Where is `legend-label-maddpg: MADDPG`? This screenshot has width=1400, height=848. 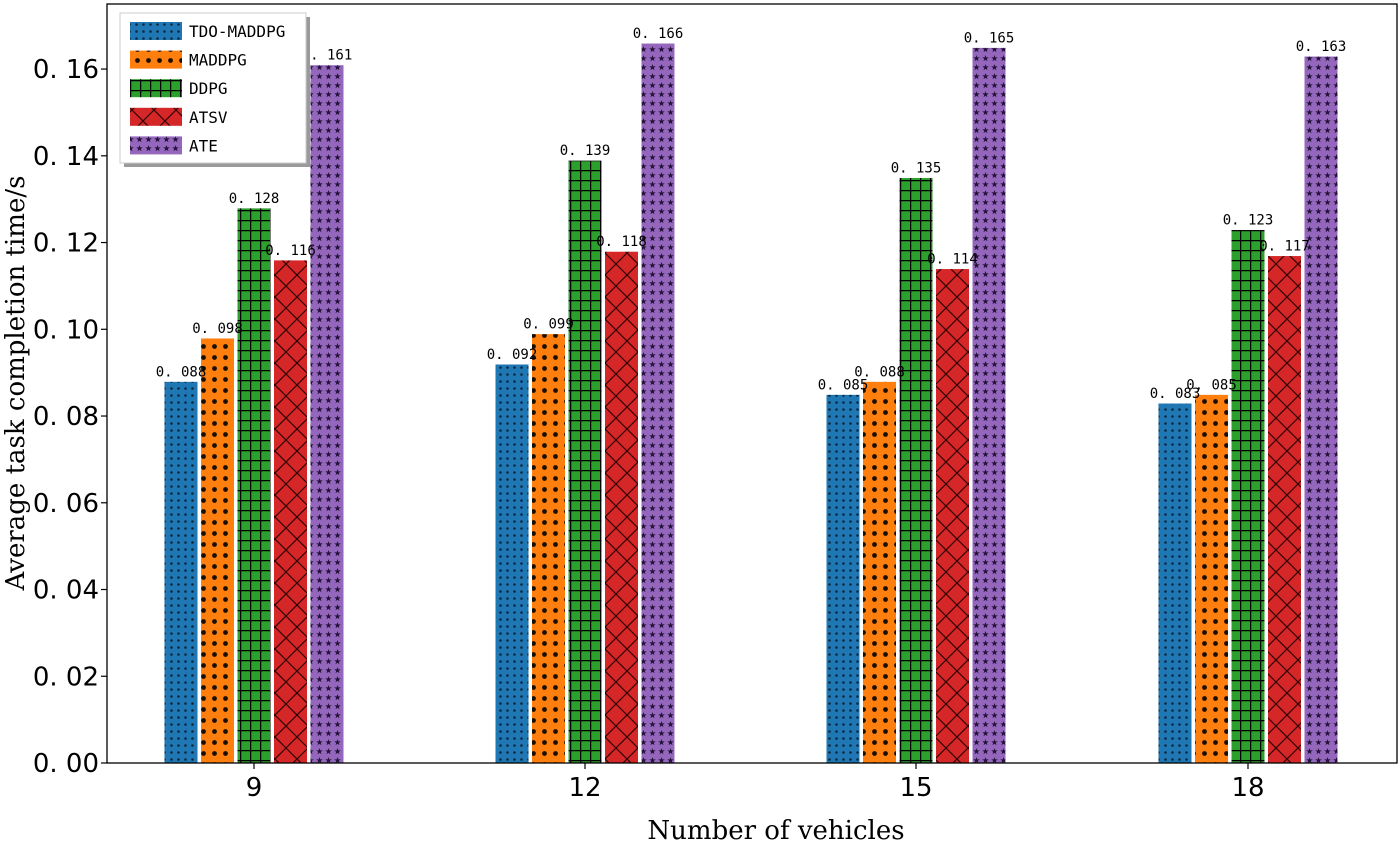 legend-label-maddpg: MADDPG is located at coordinates (218, 60).